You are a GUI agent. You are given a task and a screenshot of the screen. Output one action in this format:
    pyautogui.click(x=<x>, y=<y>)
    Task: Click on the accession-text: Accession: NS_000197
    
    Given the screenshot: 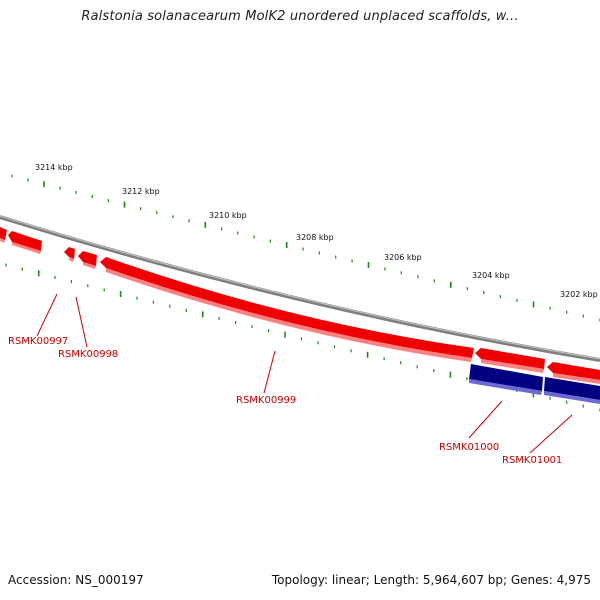 What is the action you would take?
    pyautogui.click(x=76, y=580)
    